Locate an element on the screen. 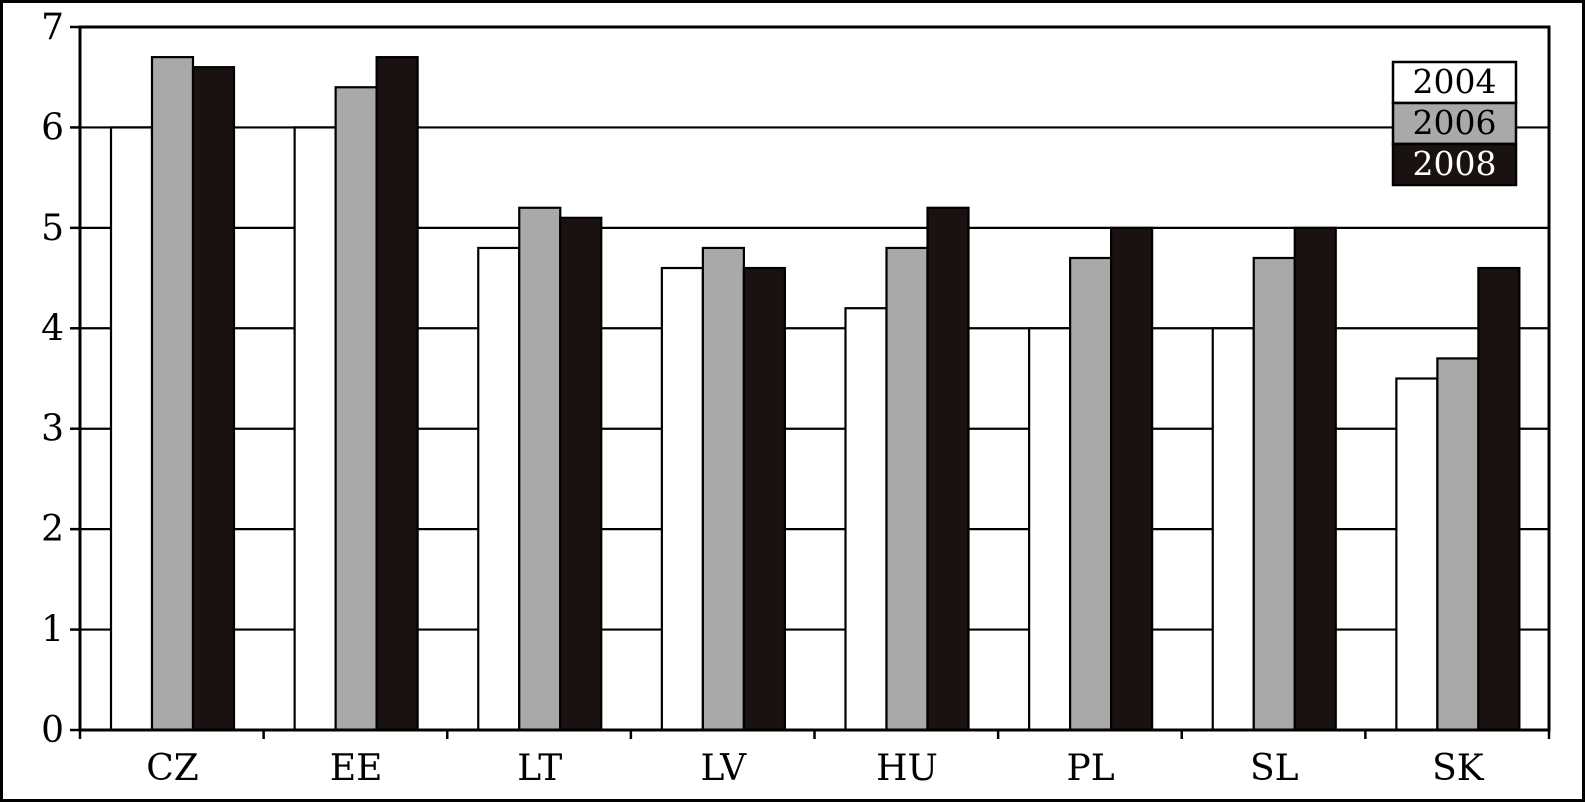 This screenshot has height=802, width=1585. bar-hu-2008 is located at coordinates (948, 469).